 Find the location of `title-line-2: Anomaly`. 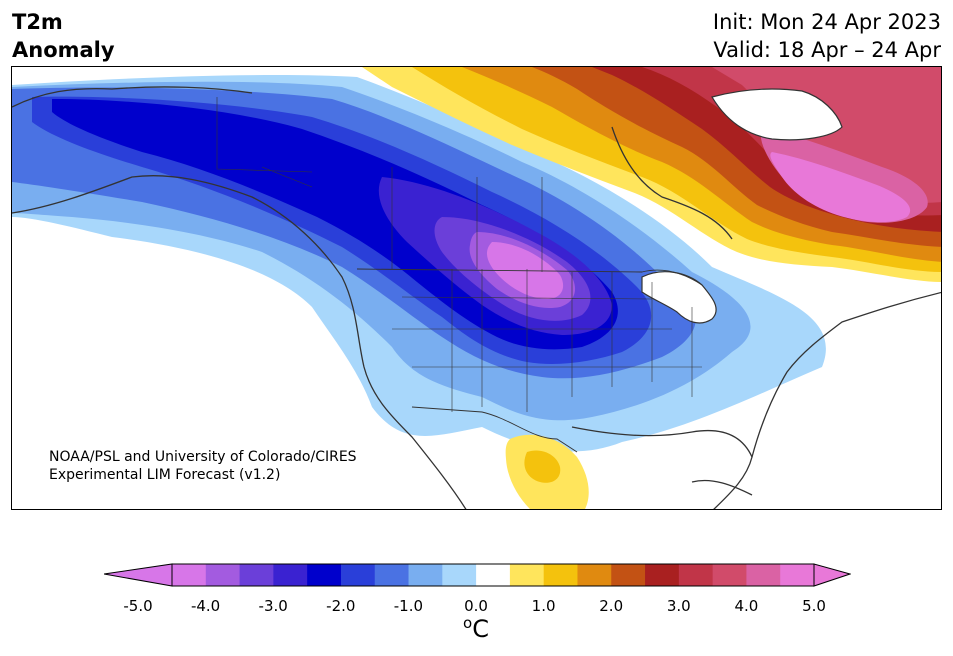

title-line-2: Anomaly is located at coordinates (63, 50).